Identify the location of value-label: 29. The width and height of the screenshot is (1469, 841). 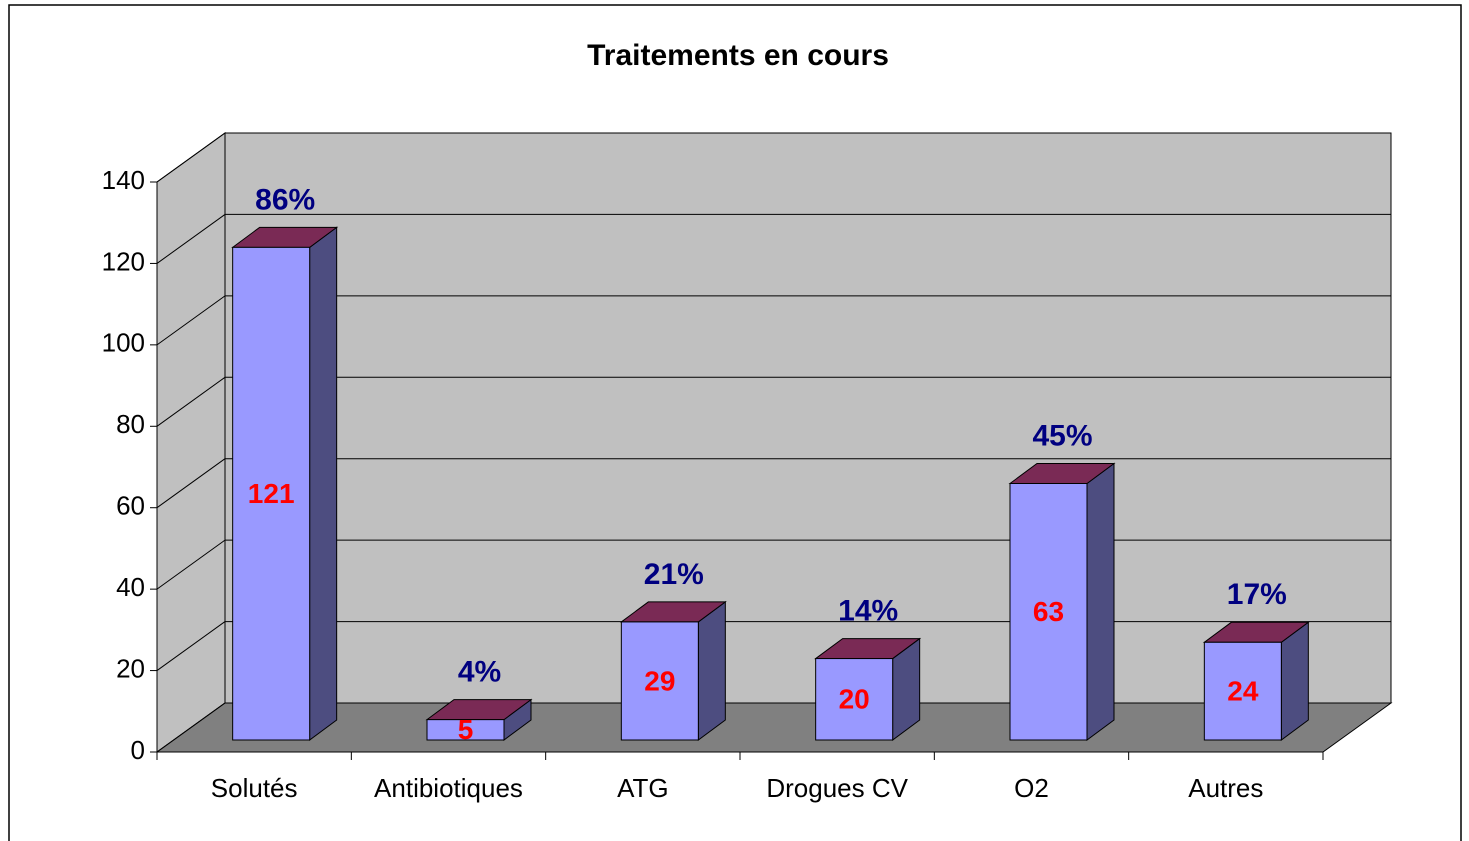
(659, 680).